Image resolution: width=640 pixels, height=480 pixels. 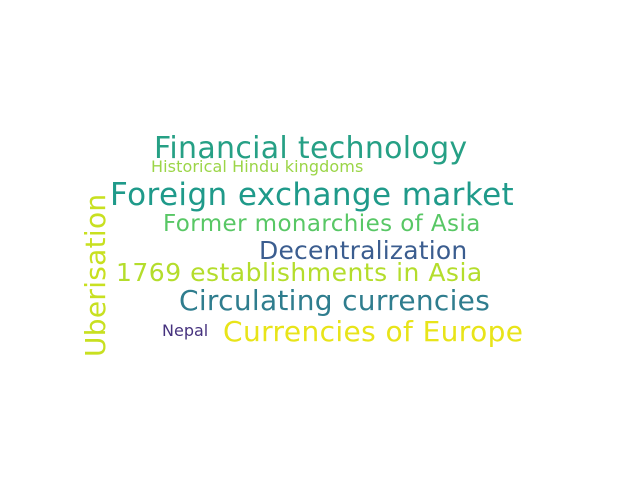 I want to click on word-uberisation: Uberisation, so click(x=95, y=275).